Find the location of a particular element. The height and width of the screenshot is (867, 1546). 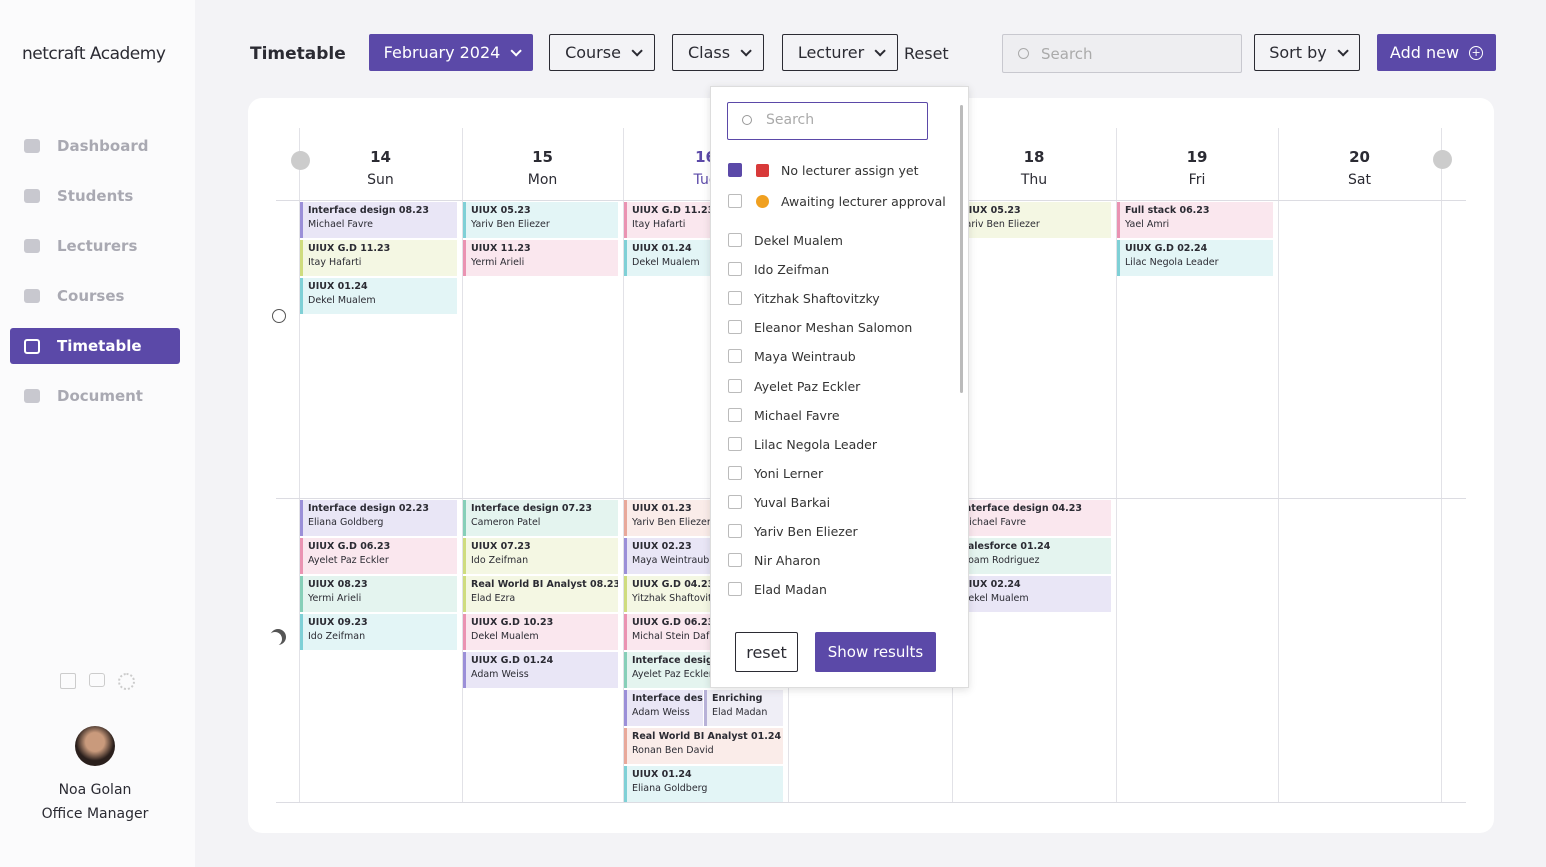

event-lecturer: Elad Madan is located at coordinates (740, 712).